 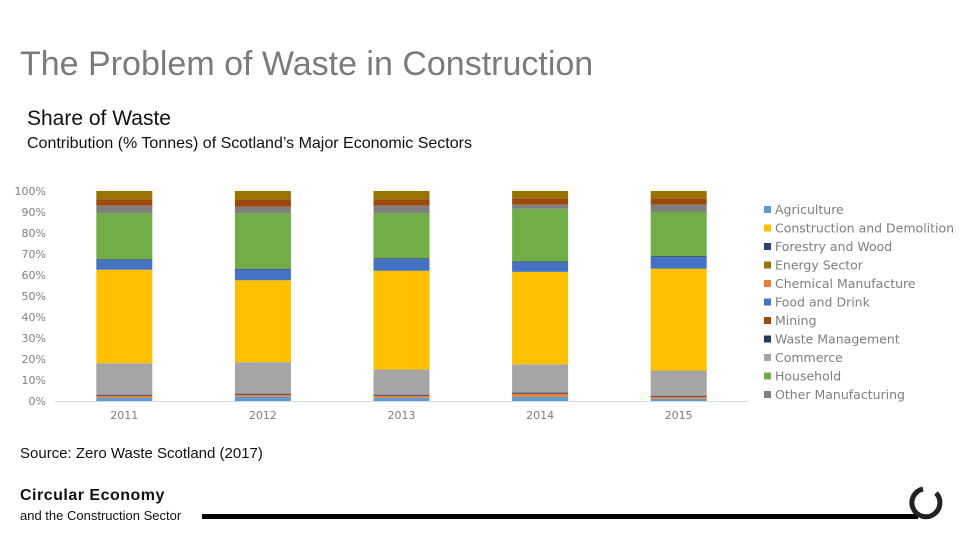 I want to click on x-axis: 2011 2012 2013 2014 2015, so click(x=401, y=411).